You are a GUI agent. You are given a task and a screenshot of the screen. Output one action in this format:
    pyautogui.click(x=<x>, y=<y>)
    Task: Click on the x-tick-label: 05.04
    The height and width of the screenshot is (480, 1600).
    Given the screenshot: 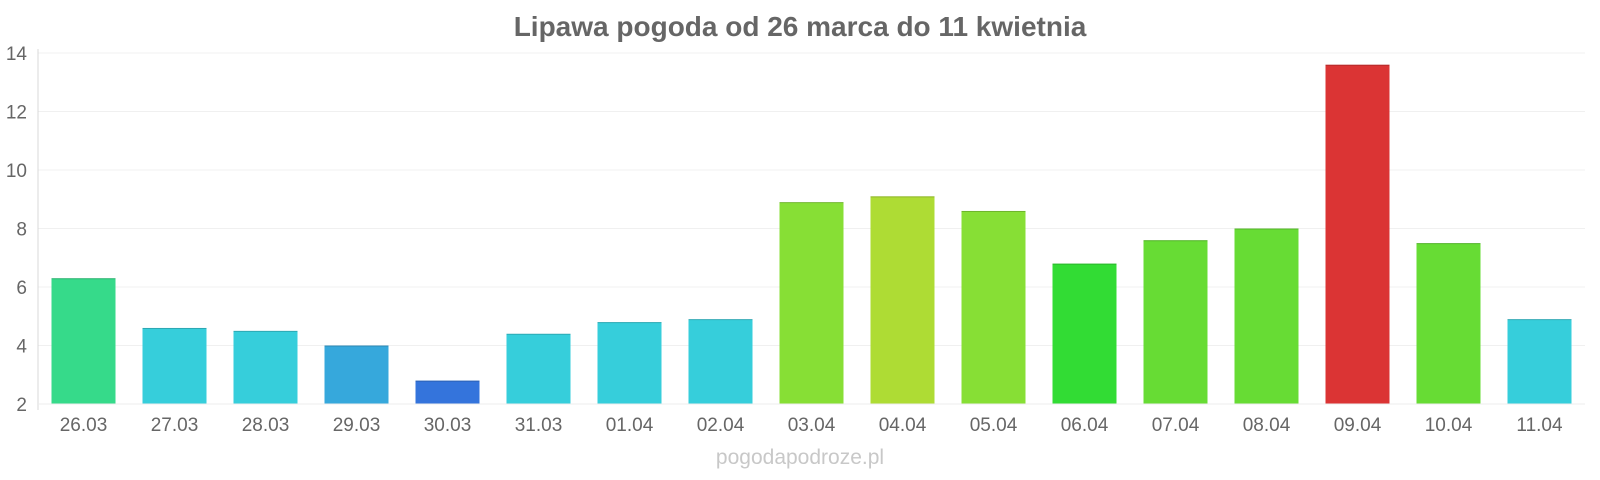 What is the action you would take?
    pyautogui.click(x=994, y=425)
    